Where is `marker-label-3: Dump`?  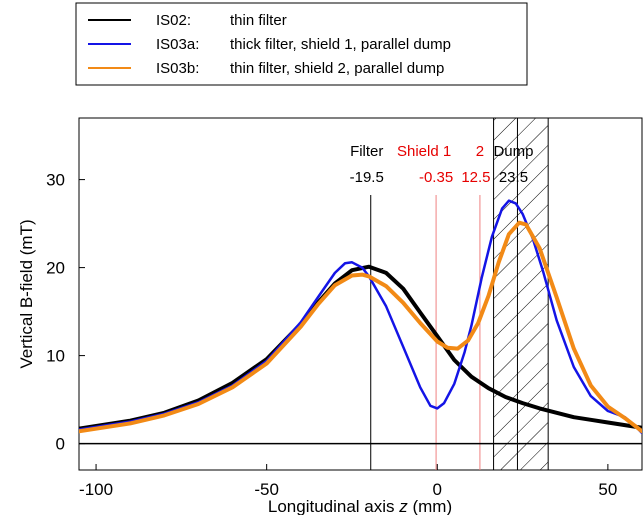 marker-label-3: Dump is located at coordinates (513, 151).